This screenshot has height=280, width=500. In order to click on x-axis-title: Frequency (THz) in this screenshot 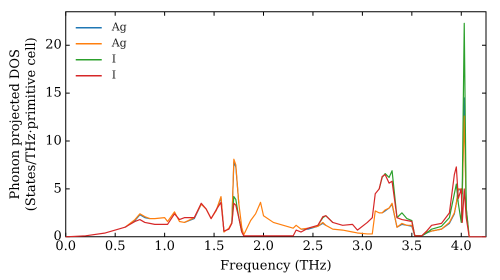, I will do `click(276, 266)`.